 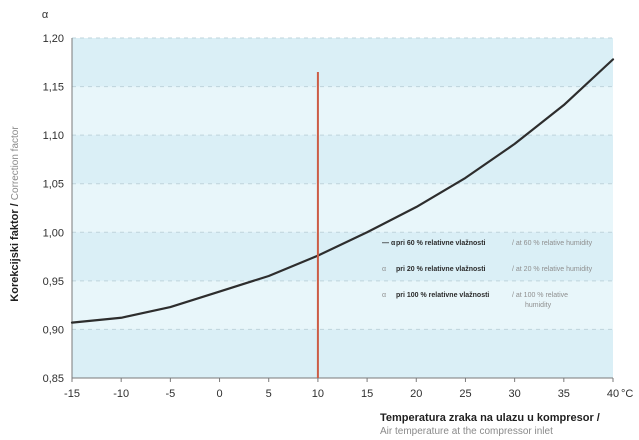 What do you see at coordinates (552, 269) in the screenshot?
I see `legend-label-soft: / at 20 % relative humidity` at bounding box center [552, 269].